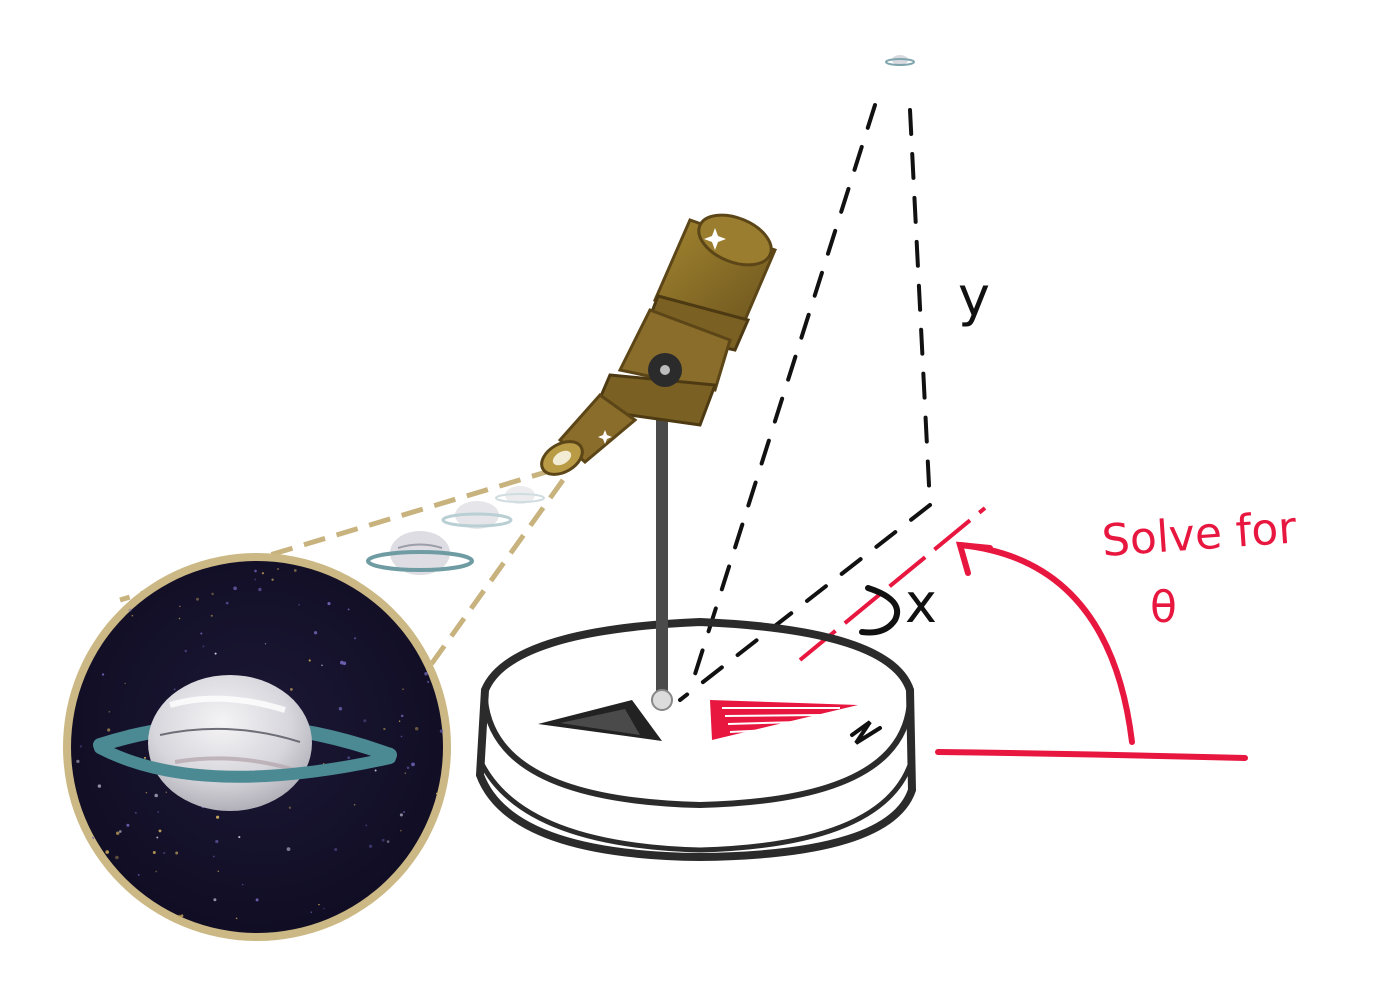 Image resolution: width=1393 pixels, height=1001 pixels. Describe the element at coordinates (805, 402) in the screenshot. I see `sightlines` at that location.